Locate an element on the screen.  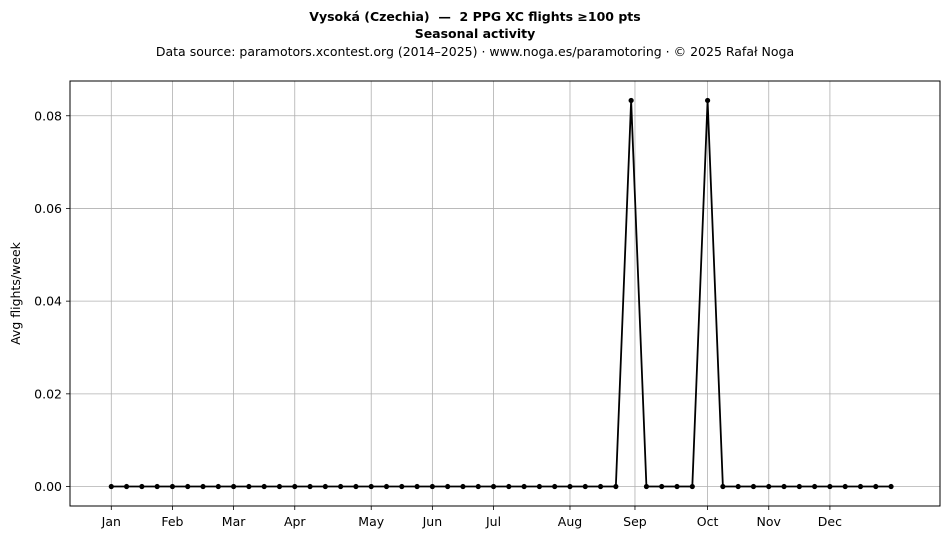
x-tick-label: Nov is located at coordinates (769, 521).